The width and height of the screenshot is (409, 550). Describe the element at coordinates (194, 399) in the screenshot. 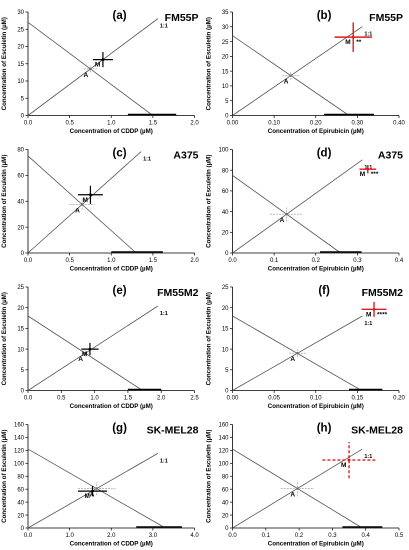

I see `x-tick-label: 2.5` at that location.